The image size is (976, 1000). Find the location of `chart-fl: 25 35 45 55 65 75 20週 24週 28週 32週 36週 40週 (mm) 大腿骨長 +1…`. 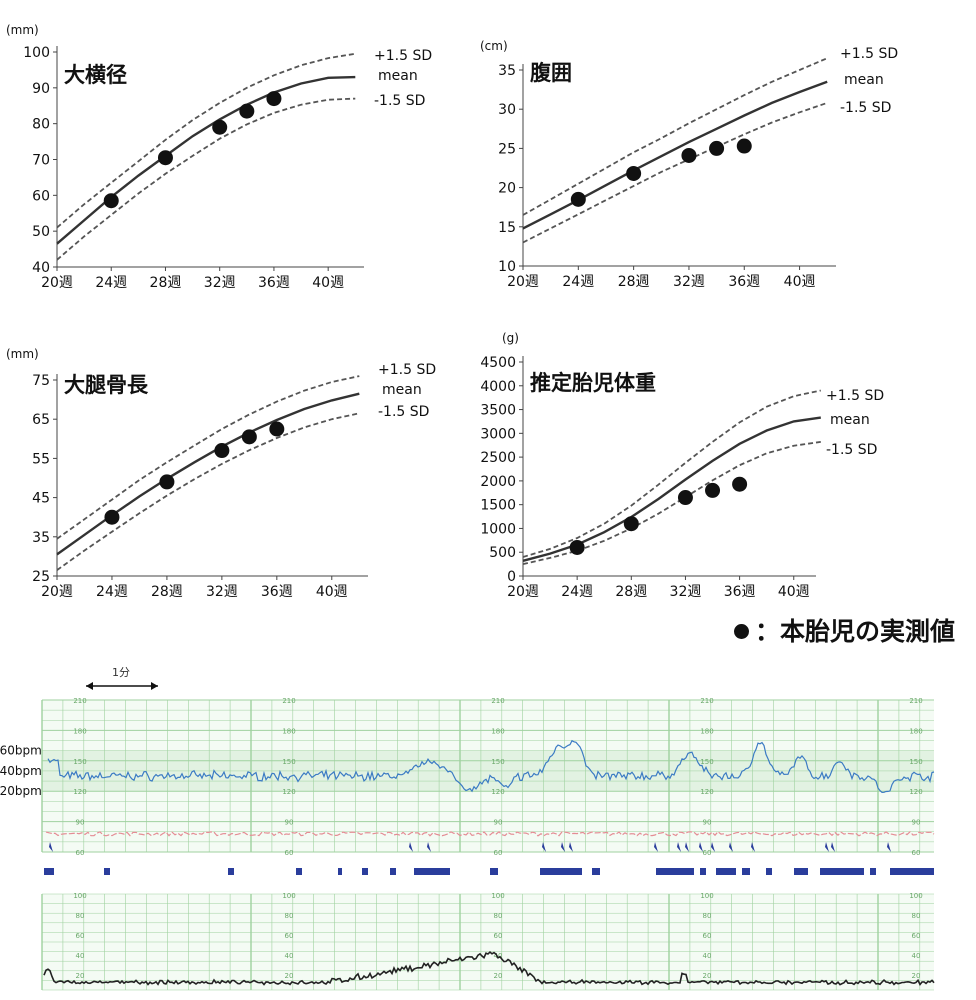

chart-fl: 25 35 45 55 65 75 20週 24週 28週 32週 36週 40週 (mm) 大腿骨長 +1… is located at coordinates (221, 473).